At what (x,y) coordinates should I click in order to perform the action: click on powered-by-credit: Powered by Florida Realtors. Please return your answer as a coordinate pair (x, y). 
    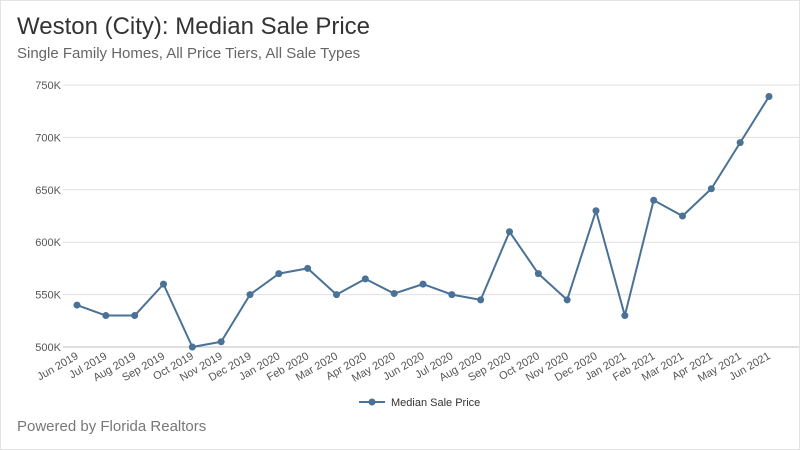
    Looking at the image, I should click on (112, 426).